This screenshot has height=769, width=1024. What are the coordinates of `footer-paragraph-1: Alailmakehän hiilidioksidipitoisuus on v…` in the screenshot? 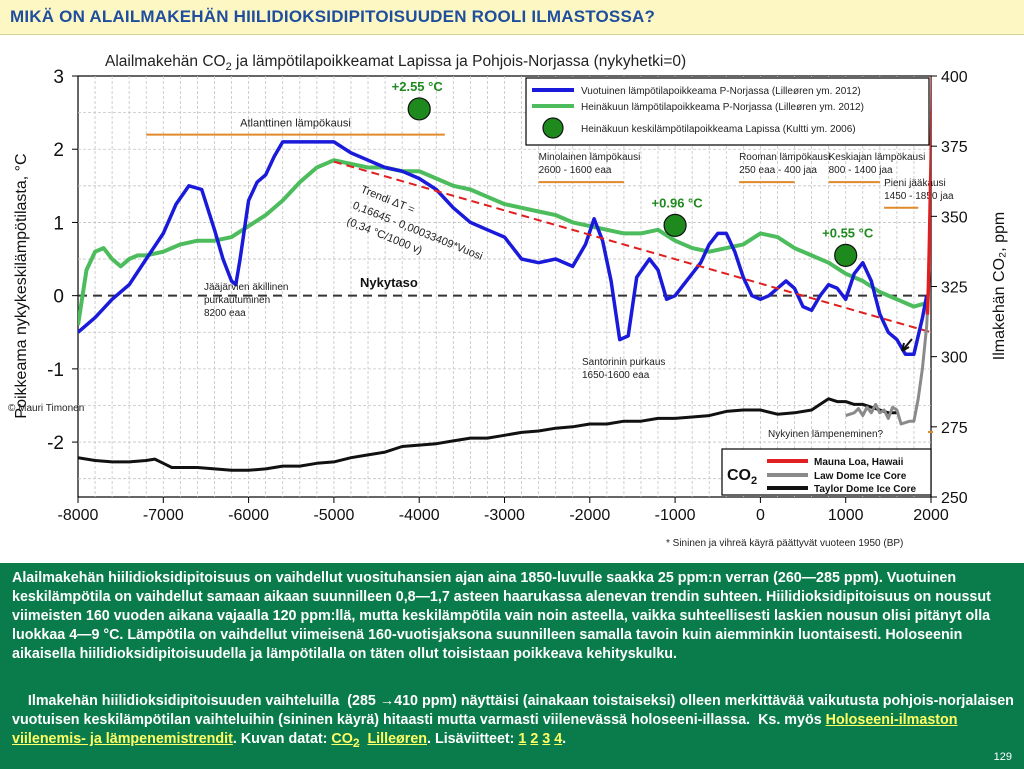 It's located at (501, 616).